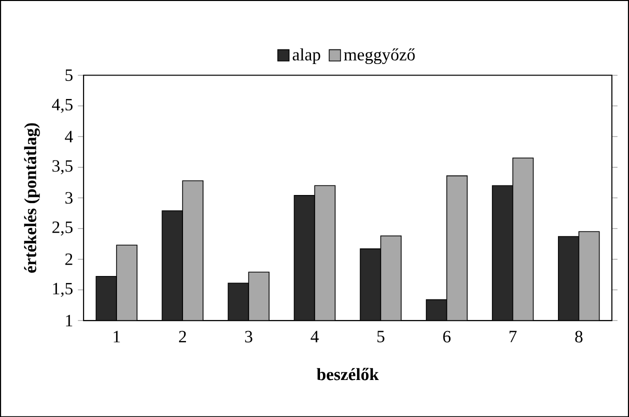  Describe the element at coordinates (248, 336) in the screenshot. I see `x-tick-label: 3` at that location.